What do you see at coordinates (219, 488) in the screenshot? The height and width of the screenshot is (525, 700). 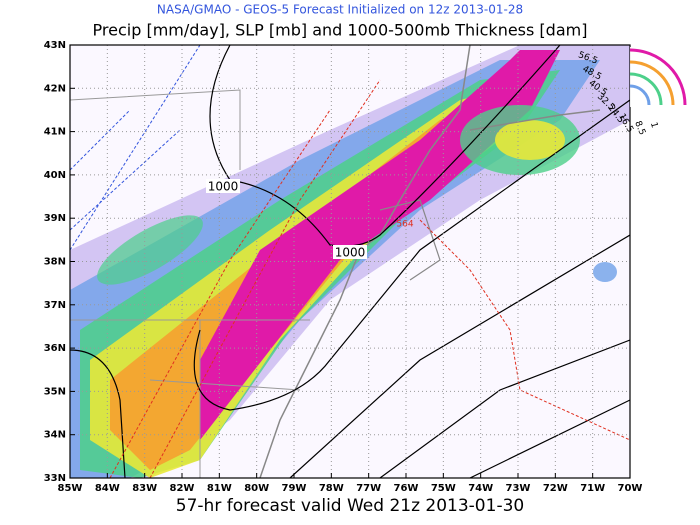 I see `lon-label: 81W` at bounding box center [219, 488].